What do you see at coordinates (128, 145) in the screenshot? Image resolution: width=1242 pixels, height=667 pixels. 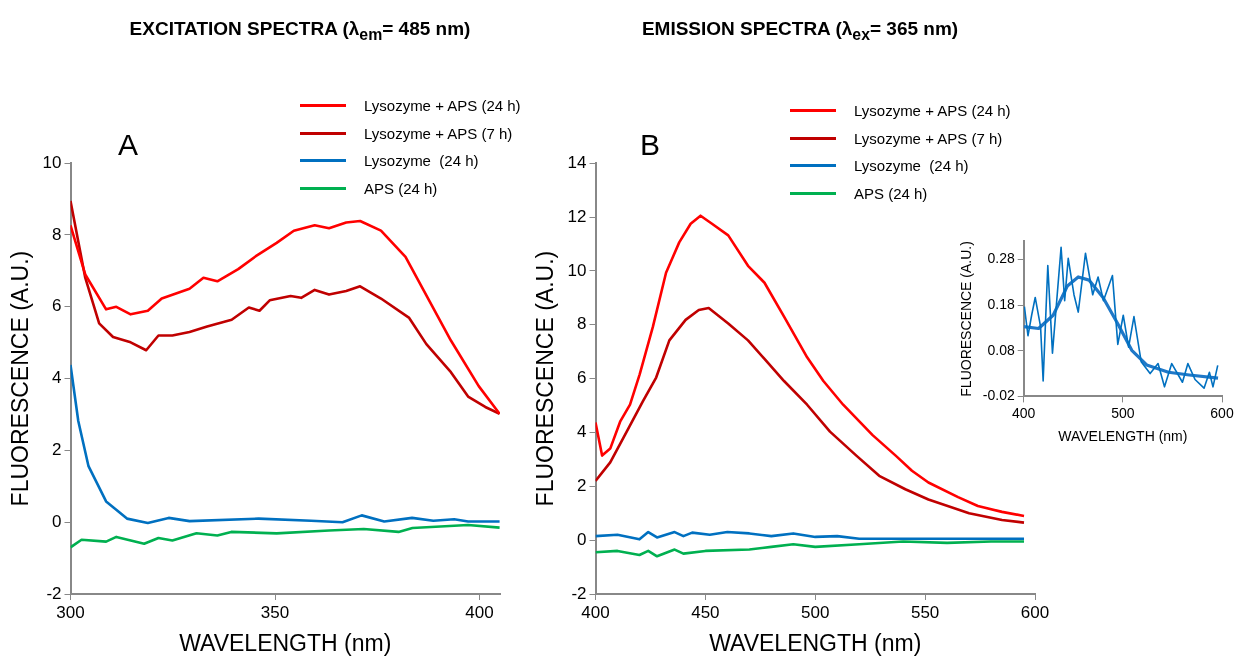 I see `text: A` at bounding box center [128, 145].